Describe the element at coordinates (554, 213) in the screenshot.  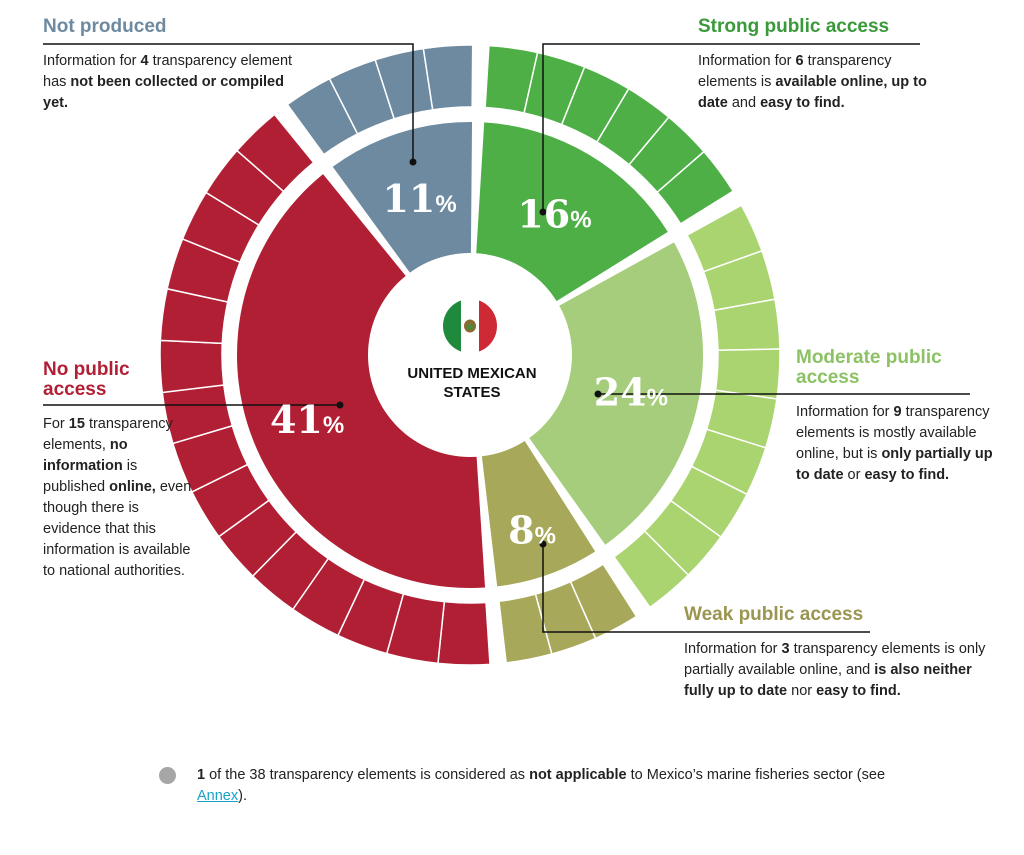
I see `percent-label-strong: 16%` at that location.